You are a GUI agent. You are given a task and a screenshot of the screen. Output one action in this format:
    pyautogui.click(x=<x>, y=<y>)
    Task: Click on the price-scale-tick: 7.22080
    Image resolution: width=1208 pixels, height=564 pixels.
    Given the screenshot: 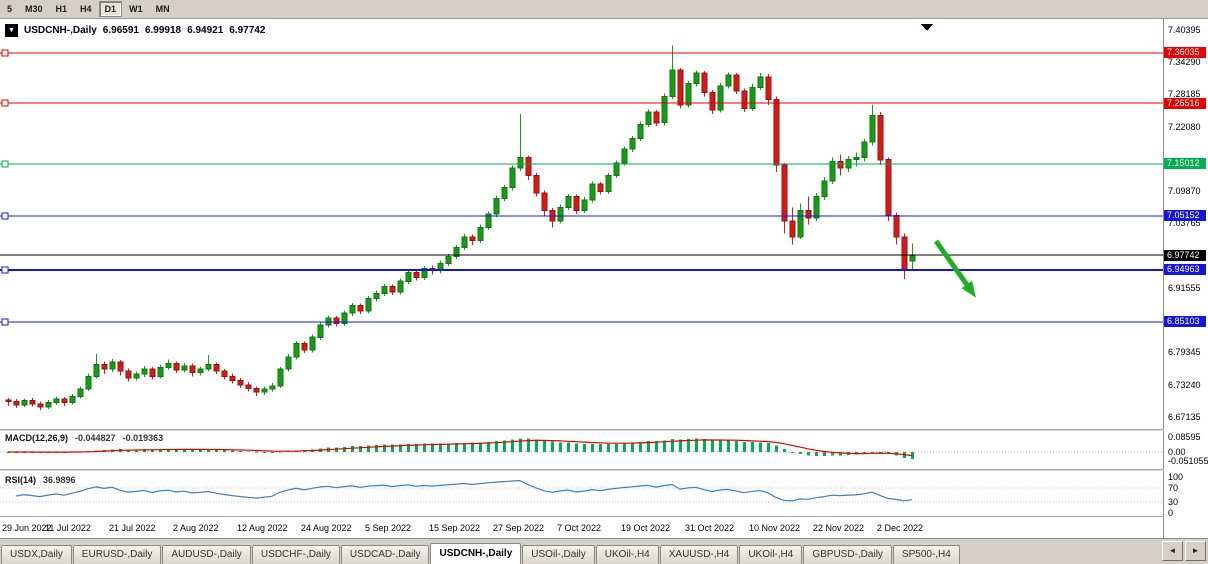 What is the action you would take?
    pyautogui.click(x=1184, y=127)
    